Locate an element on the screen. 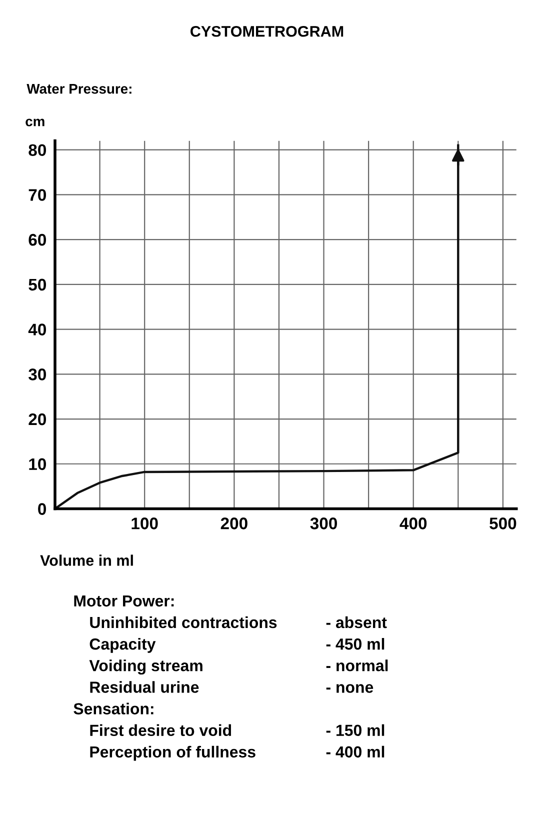  text: Perception of fullness is located at coordinates (173, 753).